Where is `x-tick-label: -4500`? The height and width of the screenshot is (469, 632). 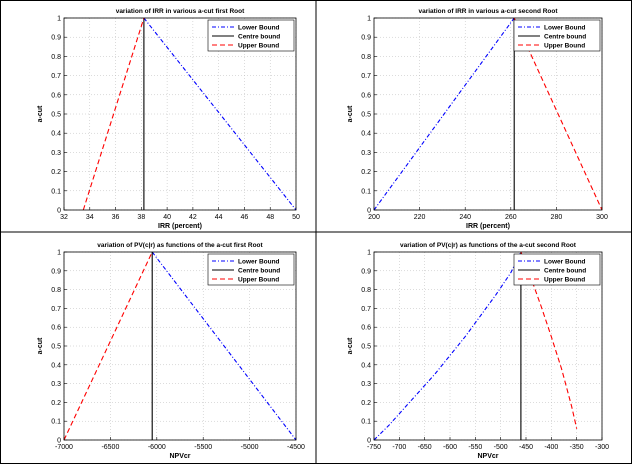 x-tick-label: -4500 is located at coordinates (296, 447).